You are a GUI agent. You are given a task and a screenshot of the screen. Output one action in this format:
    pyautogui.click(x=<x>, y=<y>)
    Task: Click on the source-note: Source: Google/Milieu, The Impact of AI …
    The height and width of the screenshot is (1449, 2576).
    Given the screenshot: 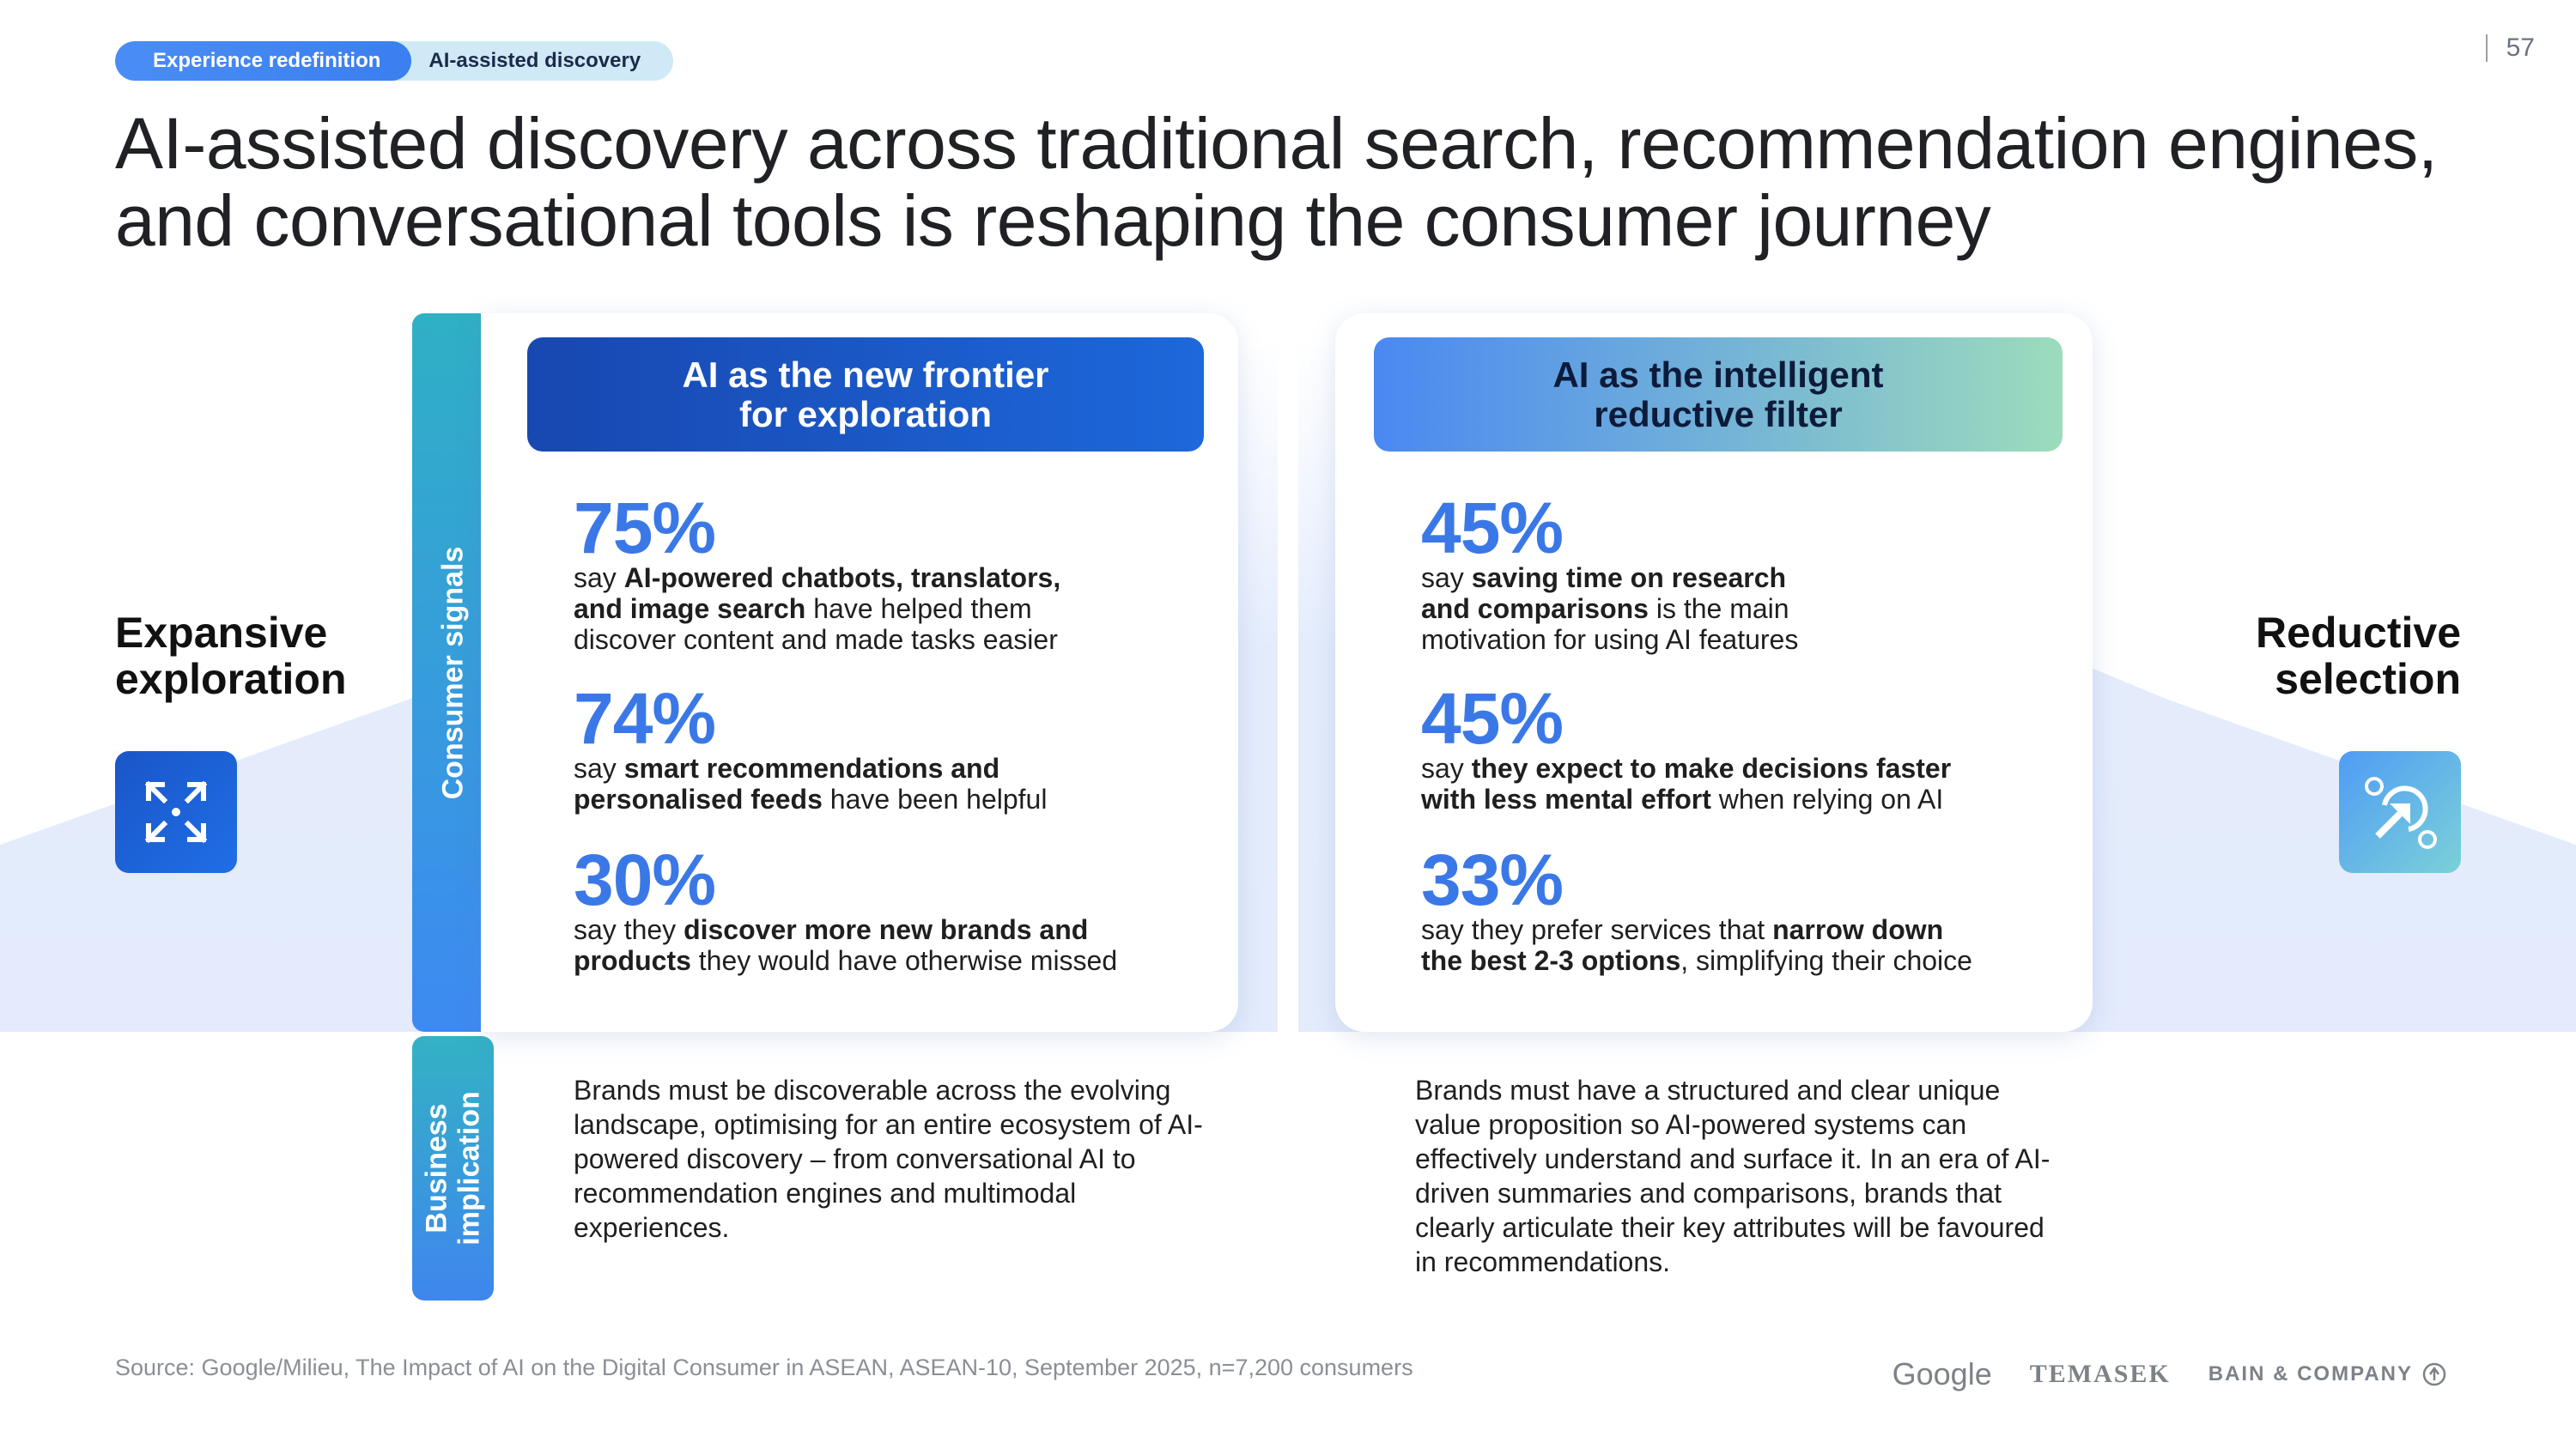 What is the action you would take?
    pyautogui.click(x=764, y=1367)
    